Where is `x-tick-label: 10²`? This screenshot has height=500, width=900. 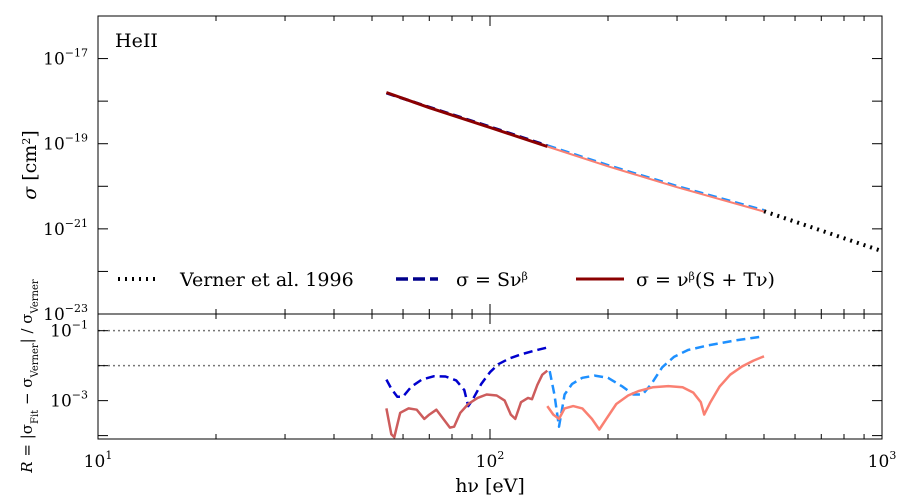
x-tick-label: 10² is located at coordinates (490, 460).